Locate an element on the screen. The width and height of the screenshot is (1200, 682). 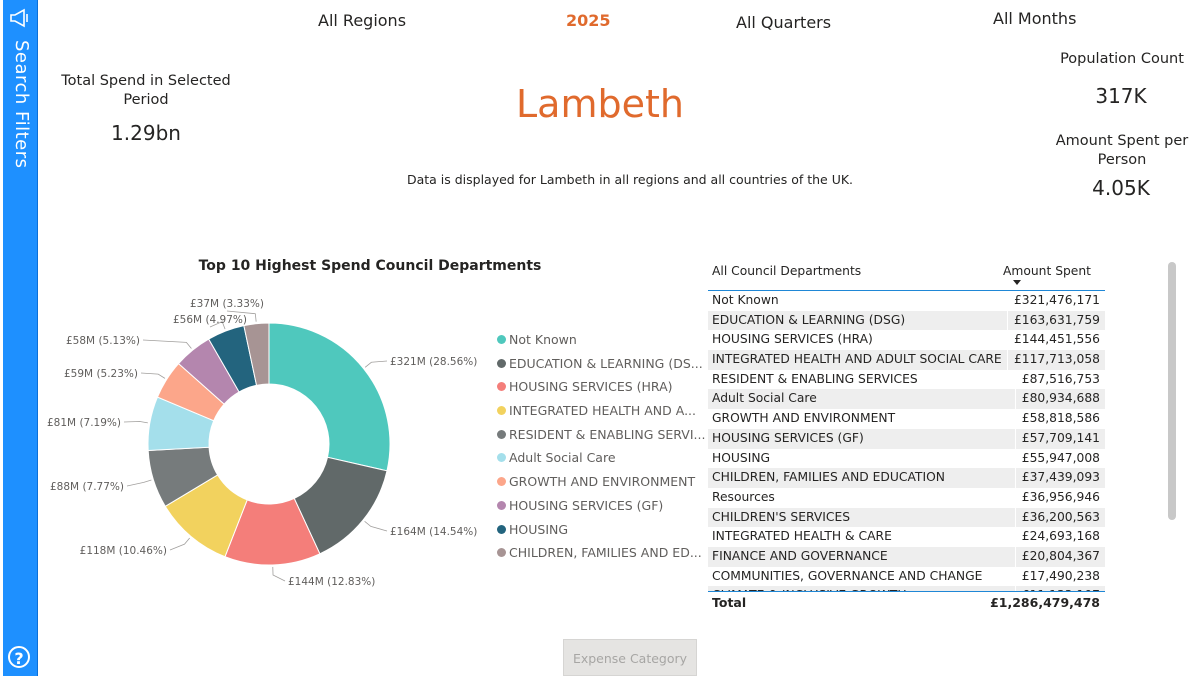
table-row: HOUSING £55,947,008 is located at coordinates (906, 458).